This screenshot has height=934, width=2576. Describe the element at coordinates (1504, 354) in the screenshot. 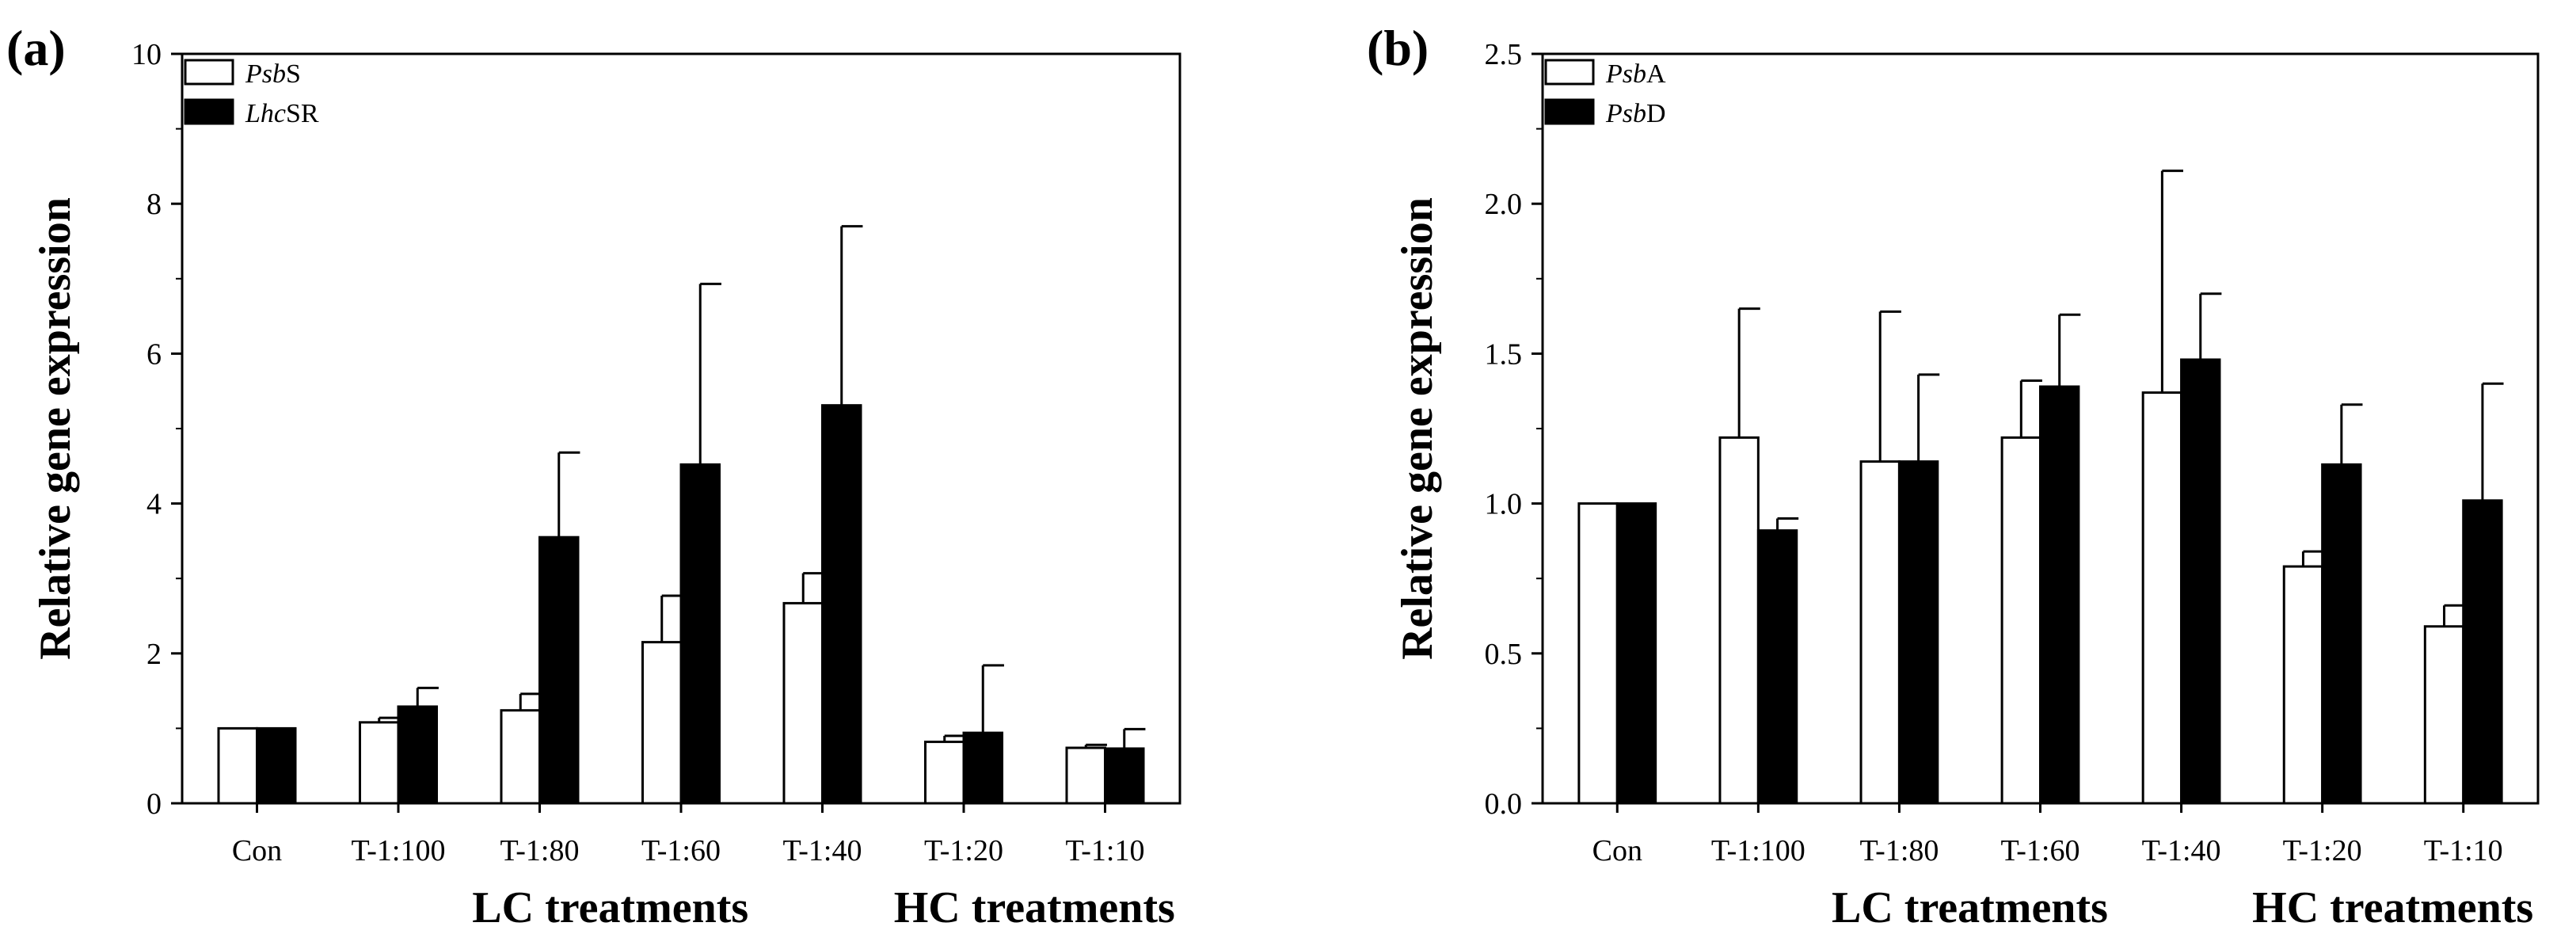

I see `y-tick-label: 1.5` at that location.